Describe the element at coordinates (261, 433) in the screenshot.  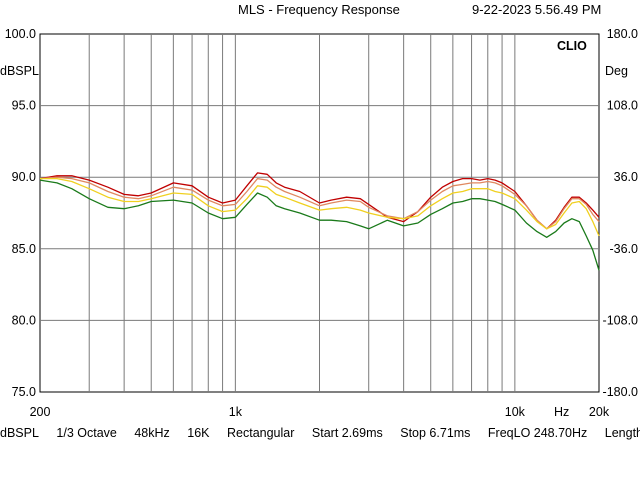
I see `footer-window: Rectangular` at that location.